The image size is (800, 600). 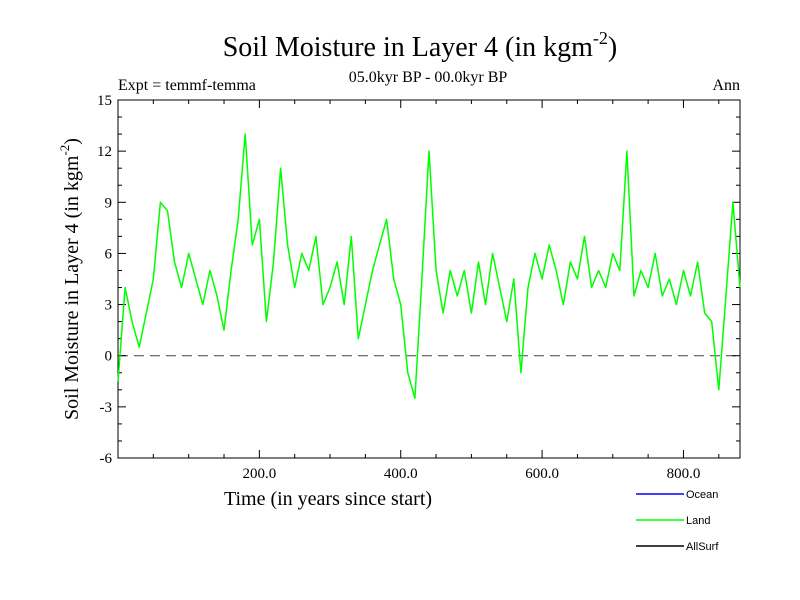 I want to click on y-axis-title-main: Soil Moisture in Layer 4 (in kgm, so click(x=72, y=287).